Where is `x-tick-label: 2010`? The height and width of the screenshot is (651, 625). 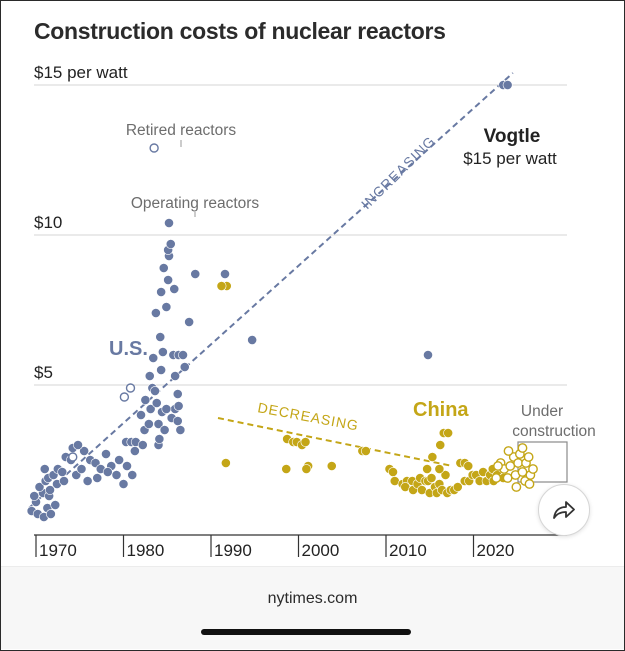
x-tick-label: 2010 is located at coordinates (408, 550).